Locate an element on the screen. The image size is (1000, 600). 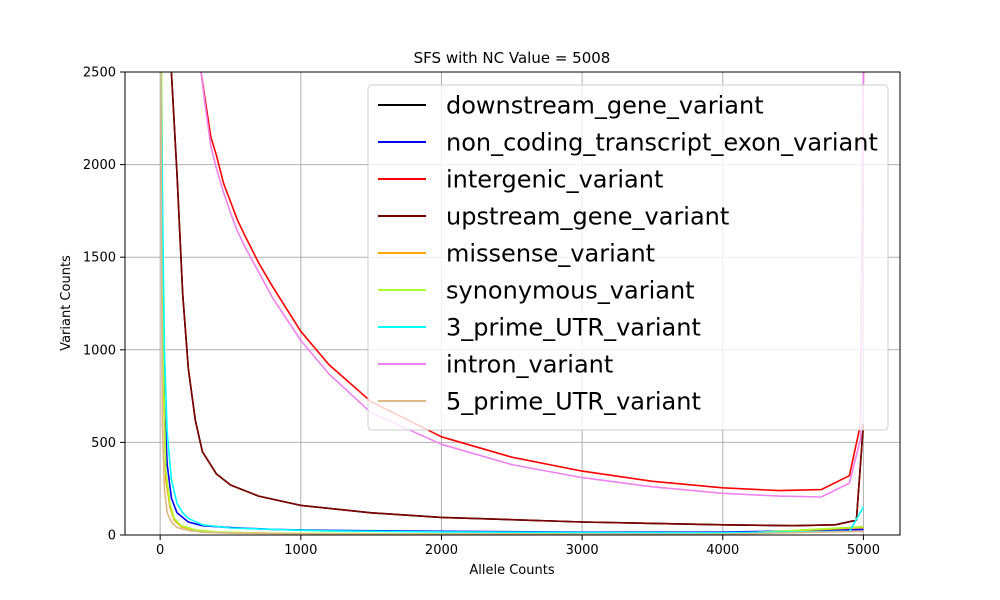
y-tick-label: 1000 is located at coordinates (99, 350).